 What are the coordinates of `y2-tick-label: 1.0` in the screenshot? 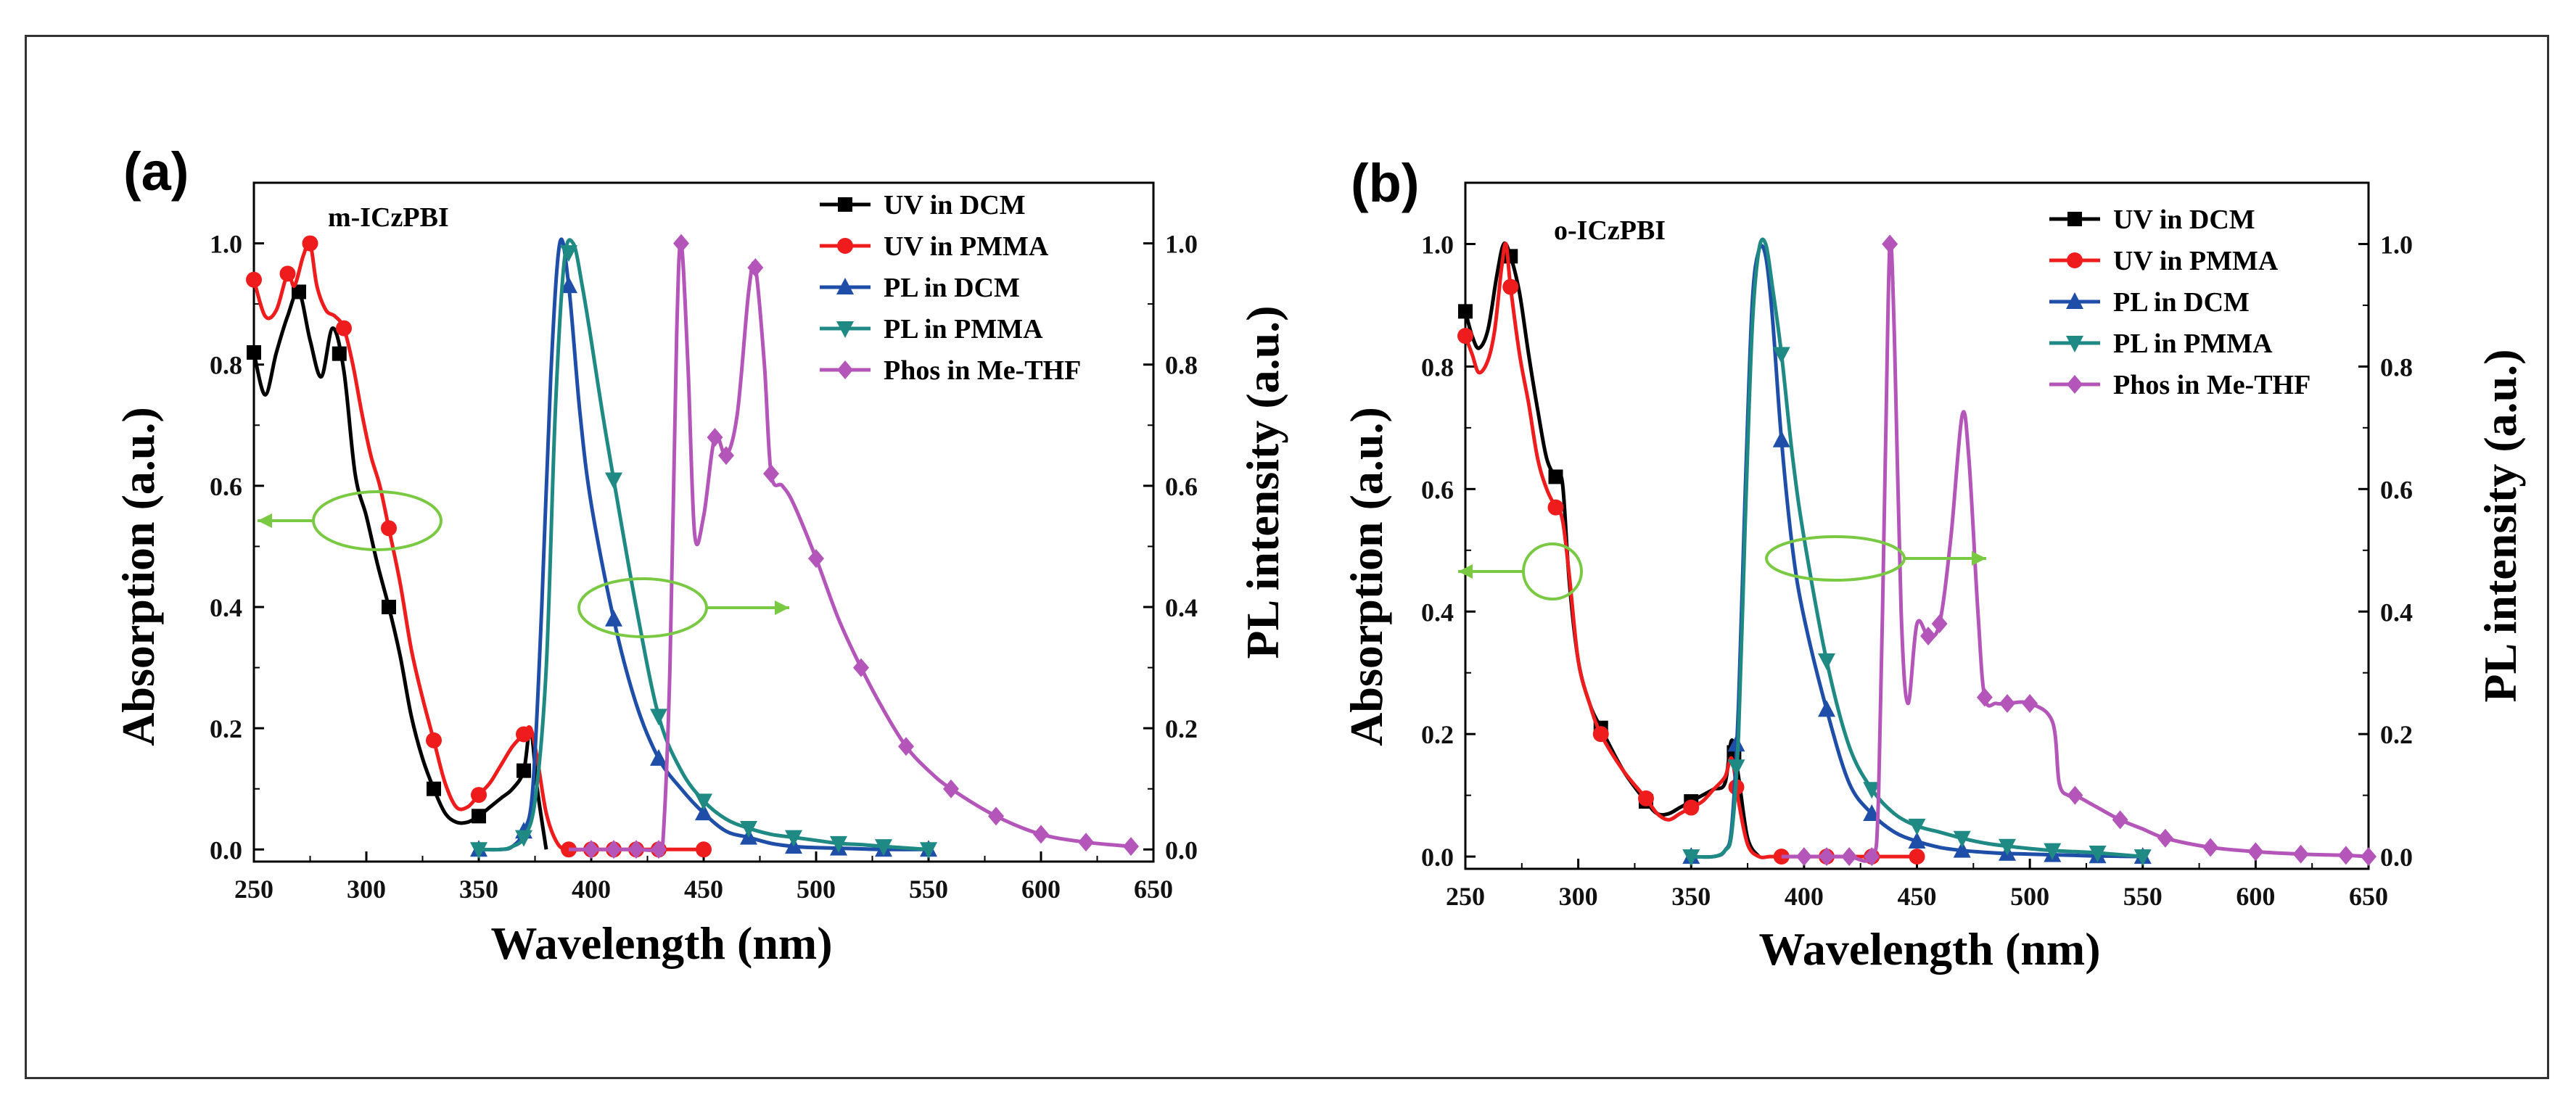 It's located at (2396, 244).